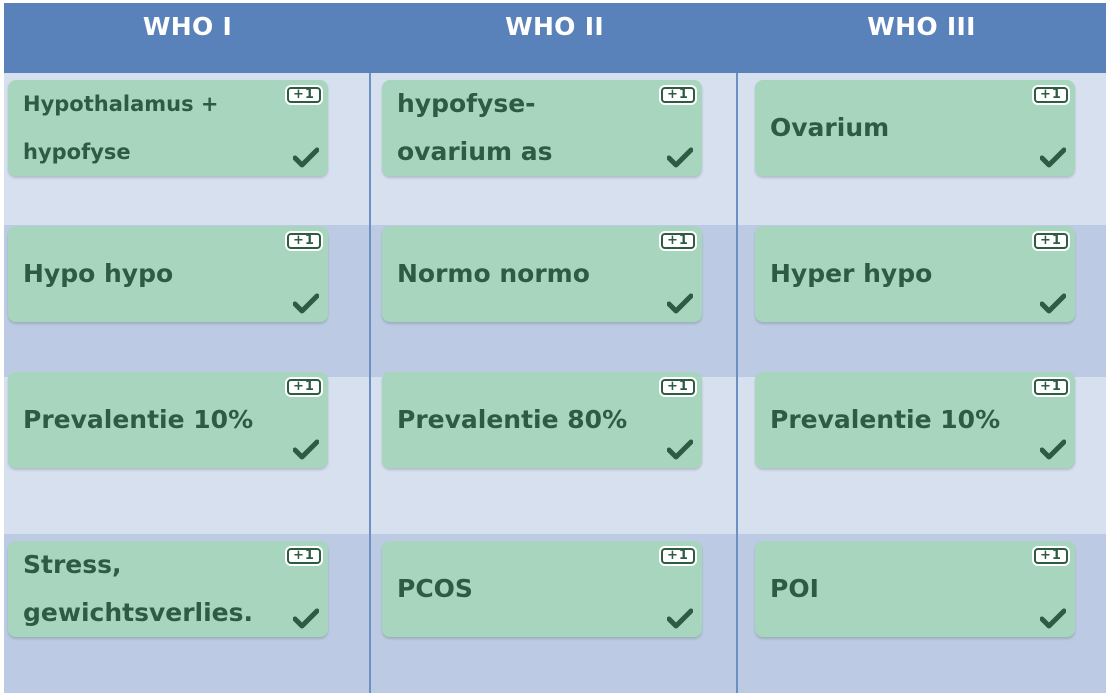 The width and height of the screenshot is (1106, 696). What do you see at coordinates (794, 588) in the screenshot?
I see `card-label: POI` at bounding box center [794, 588].